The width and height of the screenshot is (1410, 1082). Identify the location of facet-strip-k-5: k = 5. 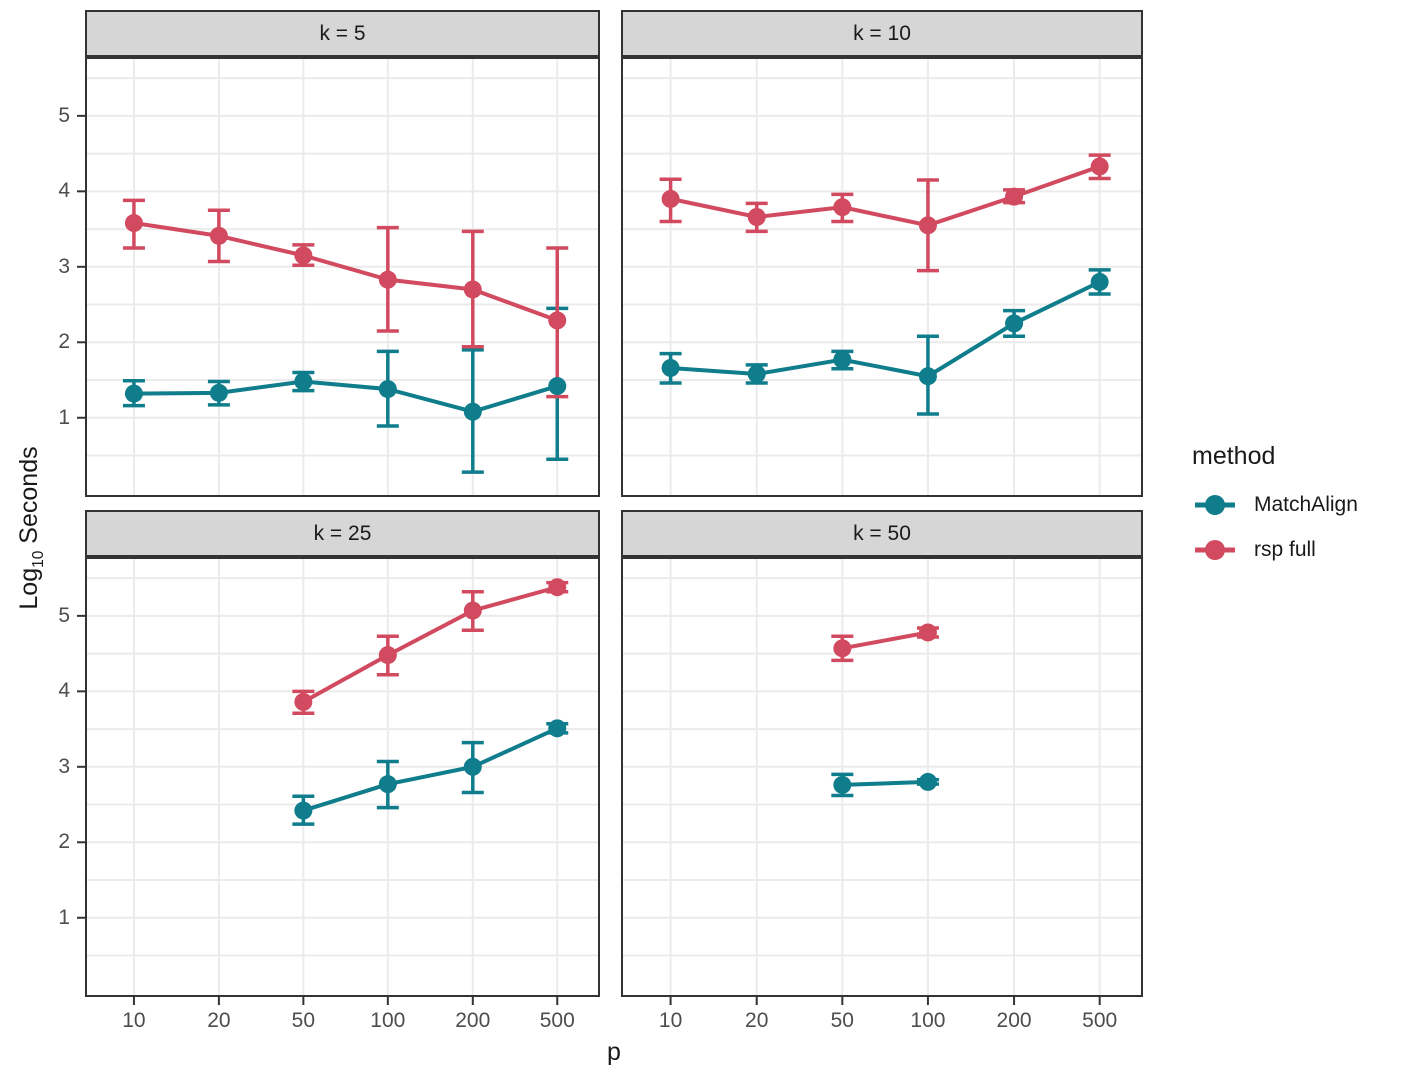
(342, 33).